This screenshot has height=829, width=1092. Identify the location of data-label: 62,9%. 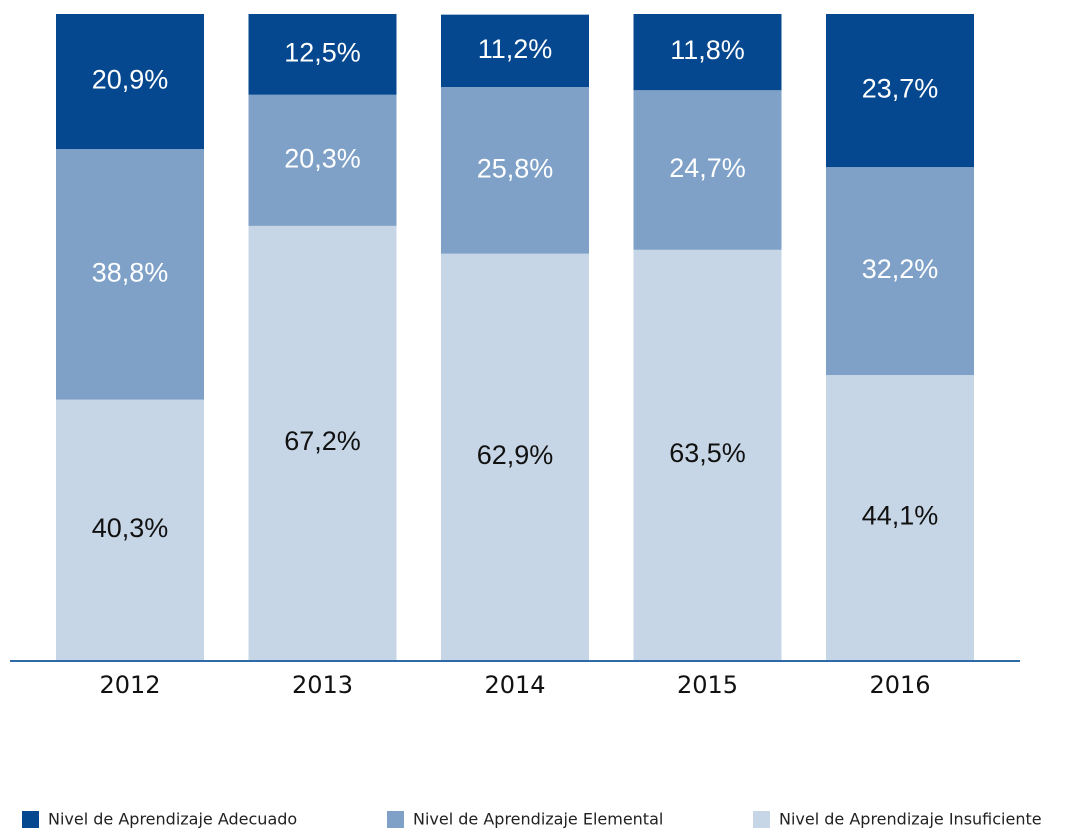
(515, 455).